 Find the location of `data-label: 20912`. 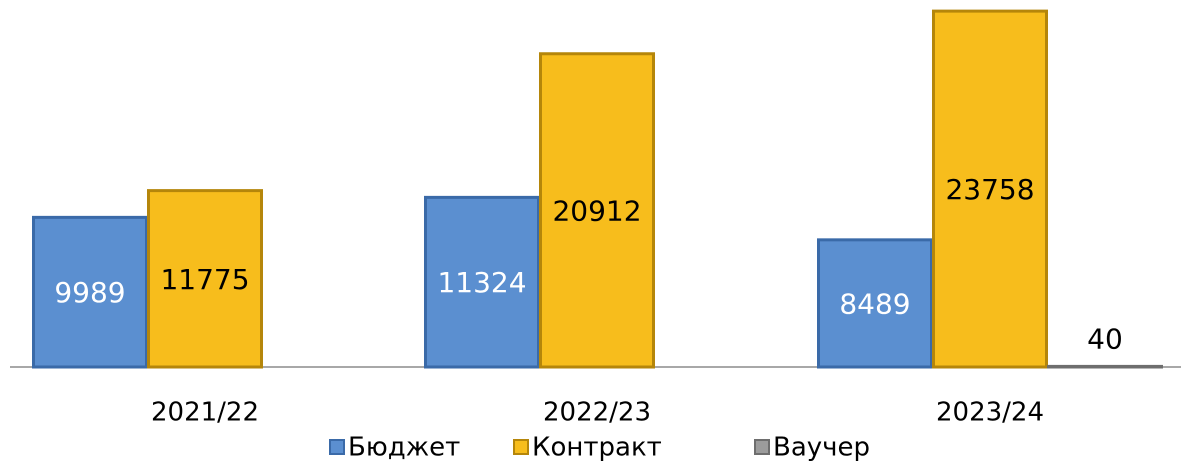

data-label: 20912 is located at coordinates (596, 210).